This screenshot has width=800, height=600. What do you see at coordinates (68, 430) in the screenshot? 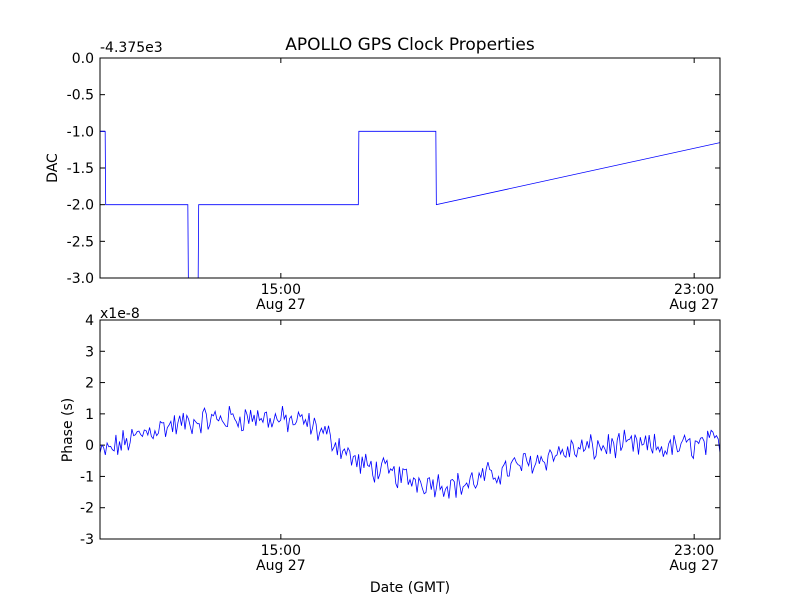
I see `phase-y-axis-label: Phase (s)` at bounding box center [68, 430].